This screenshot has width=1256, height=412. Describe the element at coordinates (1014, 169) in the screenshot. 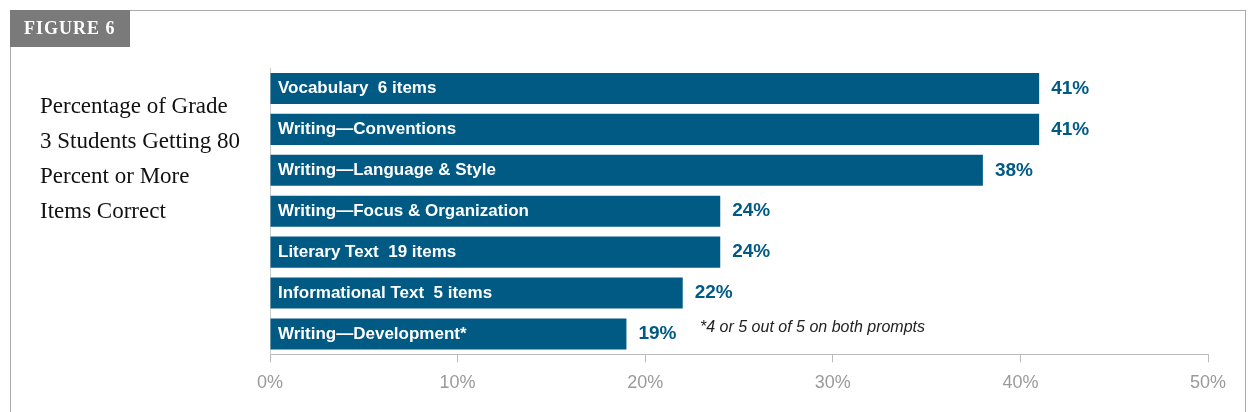

I see `data-label: 38%` at that location.